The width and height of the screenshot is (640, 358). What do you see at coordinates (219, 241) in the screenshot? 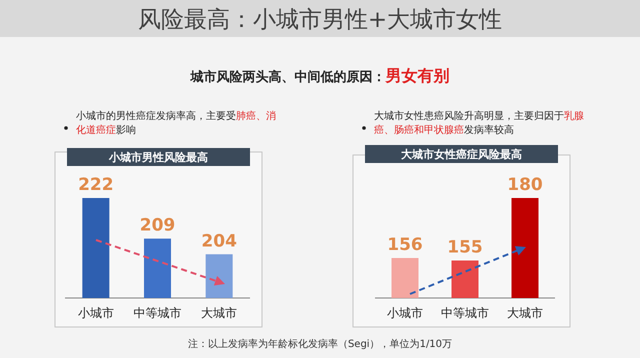
I see `data-label: 204` at bounding box center [219, 241].